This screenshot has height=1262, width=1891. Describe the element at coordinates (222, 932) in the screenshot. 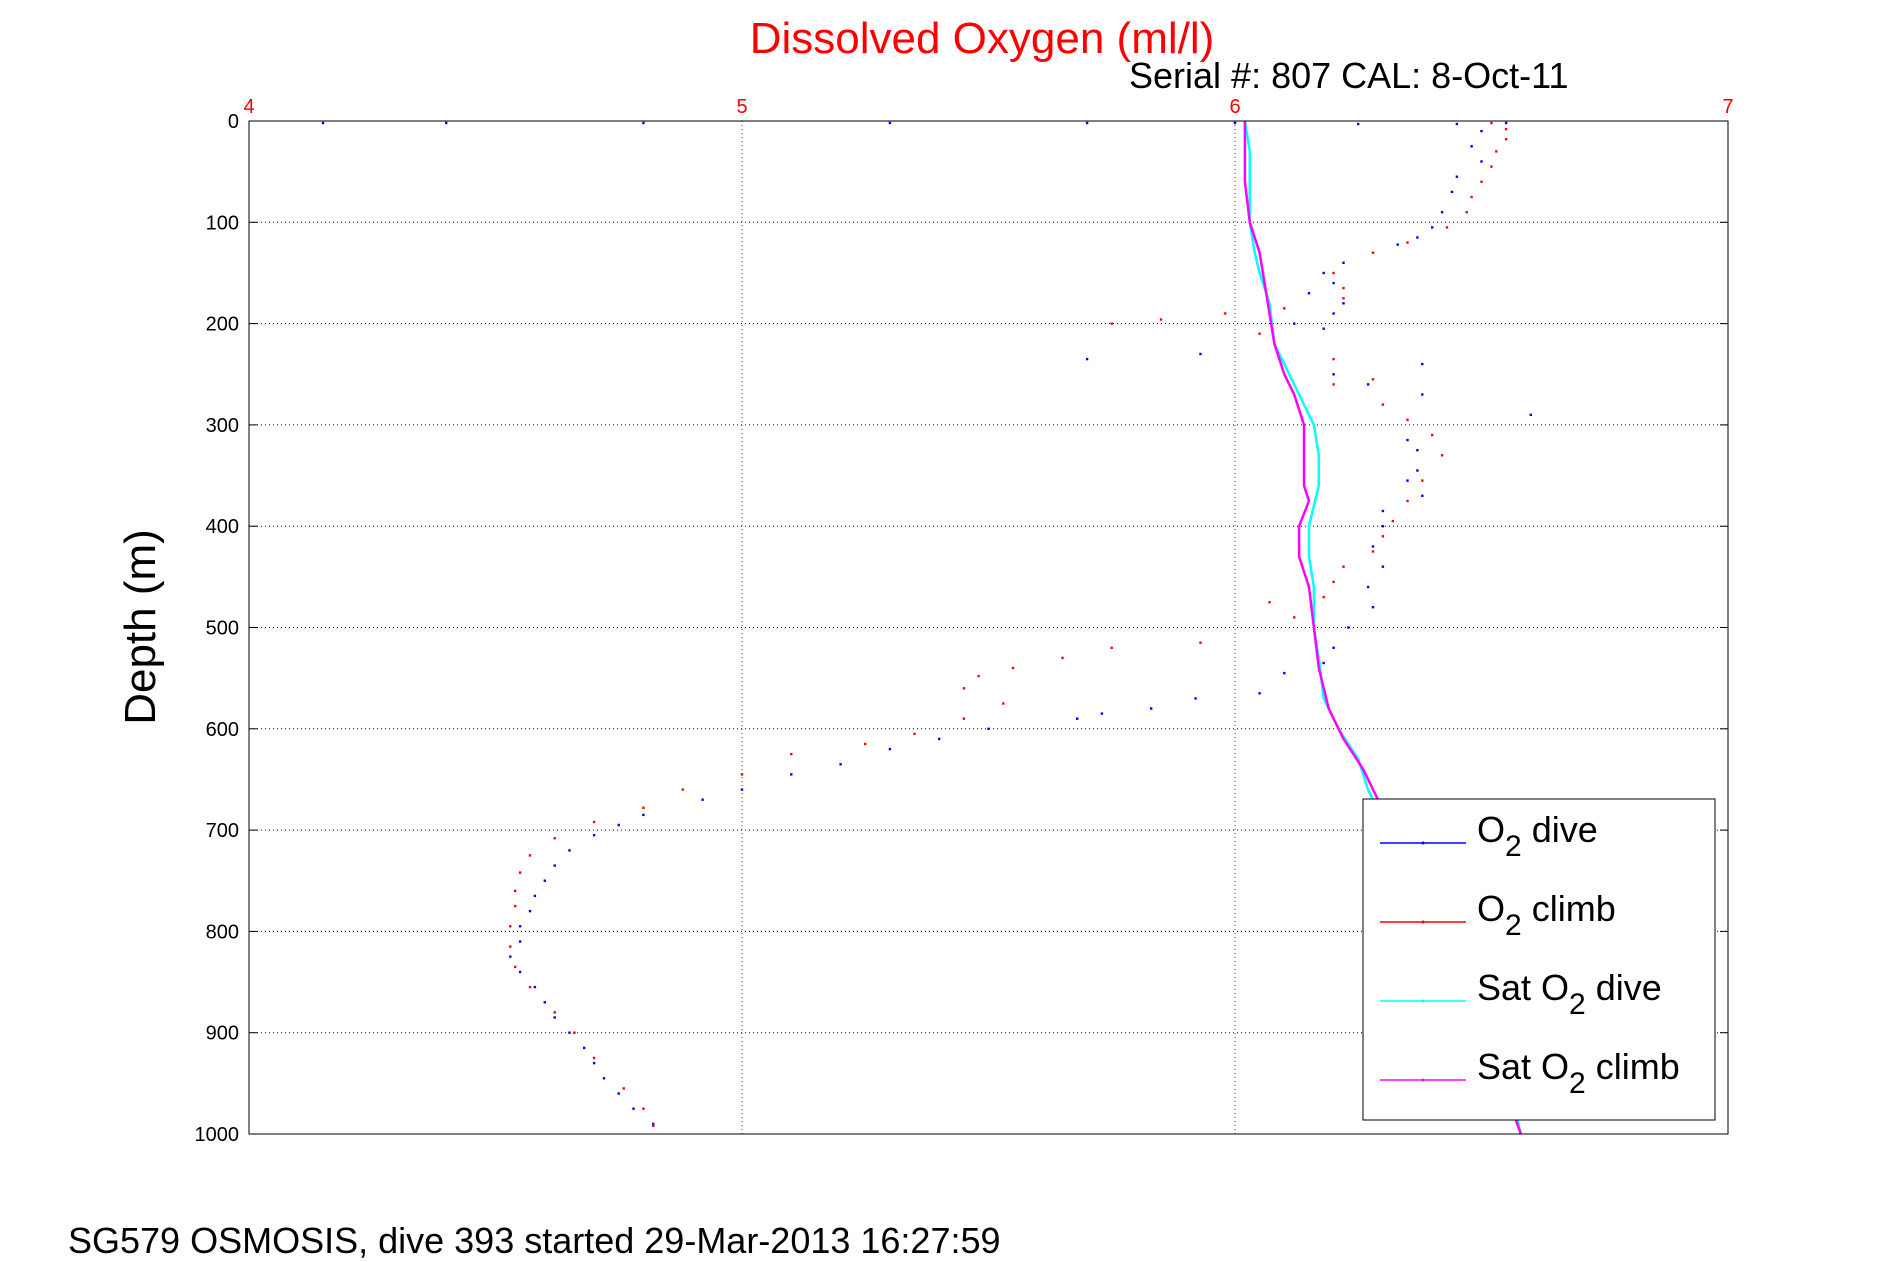

I see `y-tick-label: 800` at that location.